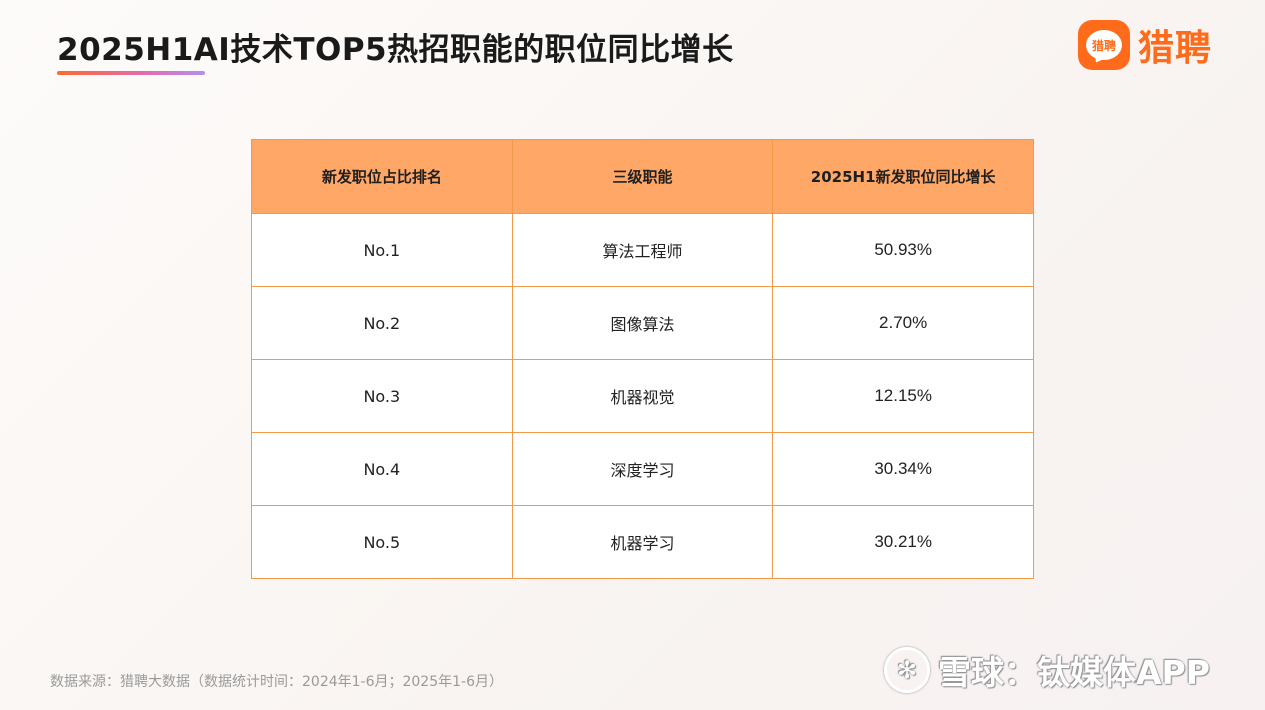  What do you see at coordinates (907, 670) in the screenshot?
I see `xueqiu-icon: ✻` at bounding box center [907, 670].